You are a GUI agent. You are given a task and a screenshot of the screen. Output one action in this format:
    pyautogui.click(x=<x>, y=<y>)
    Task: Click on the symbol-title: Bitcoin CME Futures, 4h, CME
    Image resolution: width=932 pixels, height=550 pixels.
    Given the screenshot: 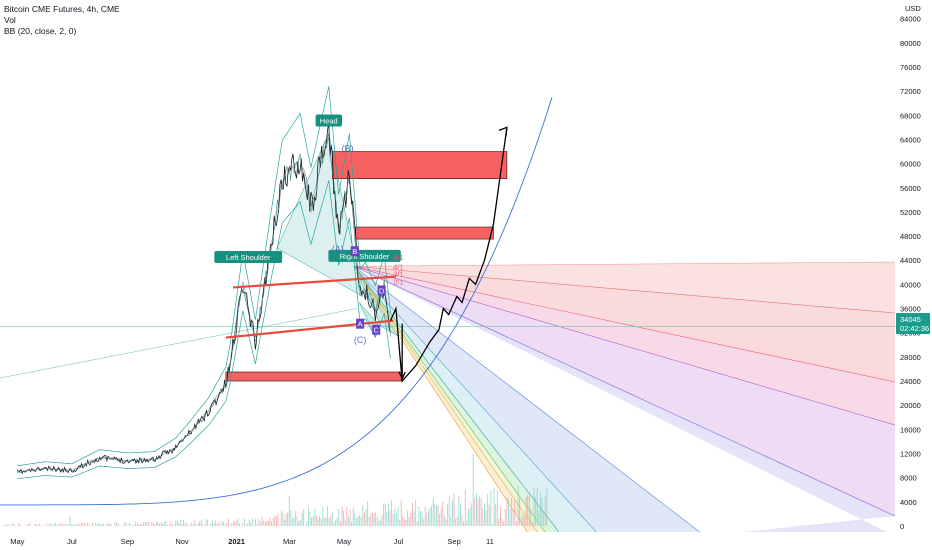 What is the action you would take?
    pyautogui.click(x=62, y=9)
    